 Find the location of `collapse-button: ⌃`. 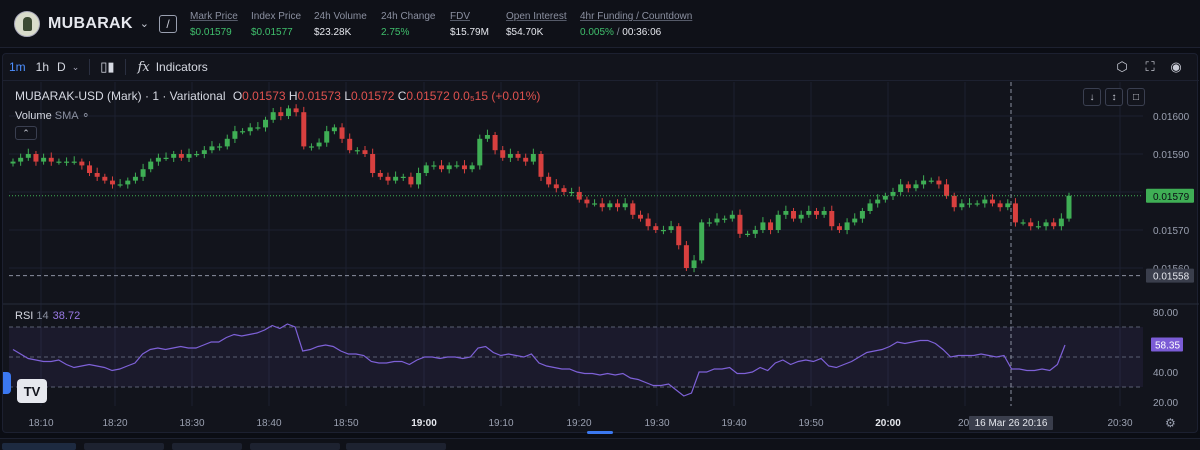

collapse-button: ⌃ is located at coordinates (26, 133).